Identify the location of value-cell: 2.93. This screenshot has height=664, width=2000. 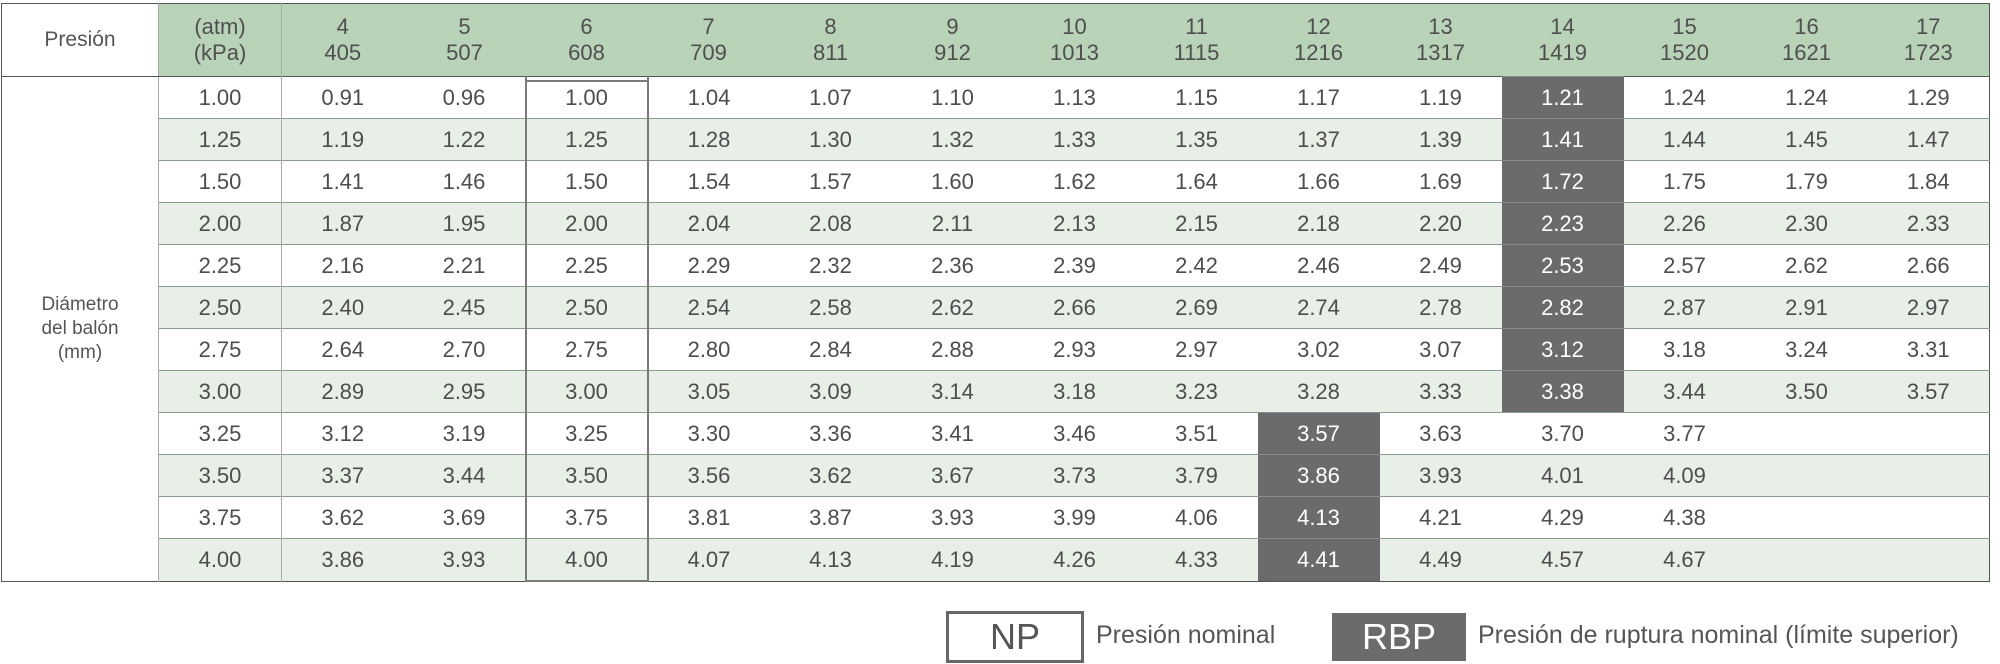
(1074, 349).